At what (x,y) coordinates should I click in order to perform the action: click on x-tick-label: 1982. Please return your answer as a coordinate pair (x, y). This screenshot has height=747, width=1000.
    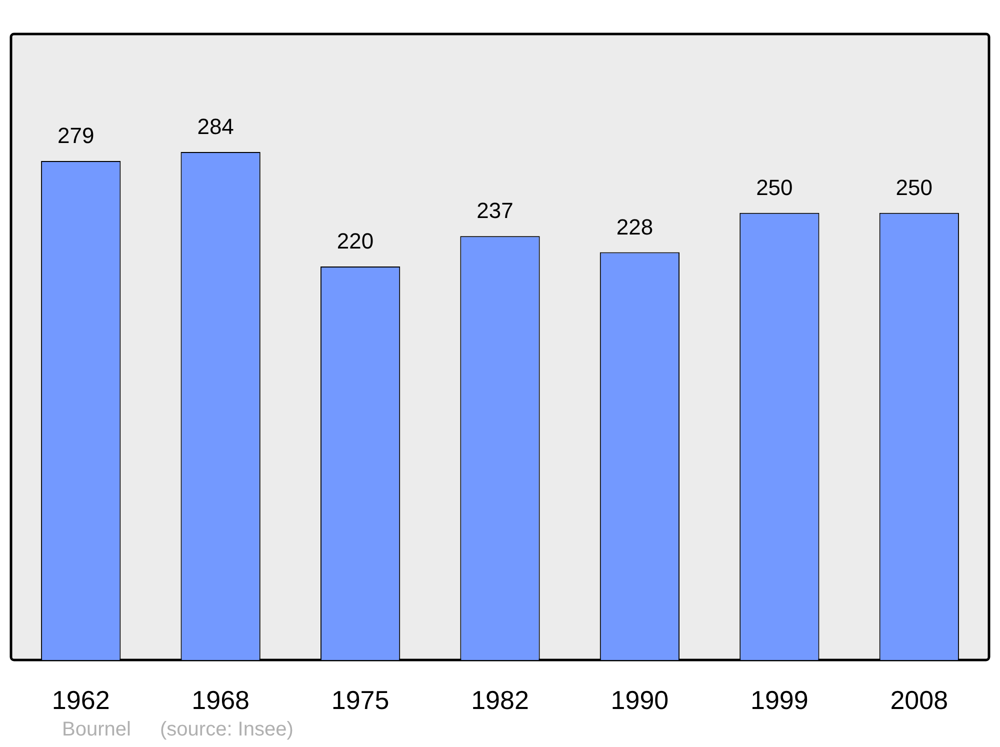
    Looking at the image, I should click on (500, 699).